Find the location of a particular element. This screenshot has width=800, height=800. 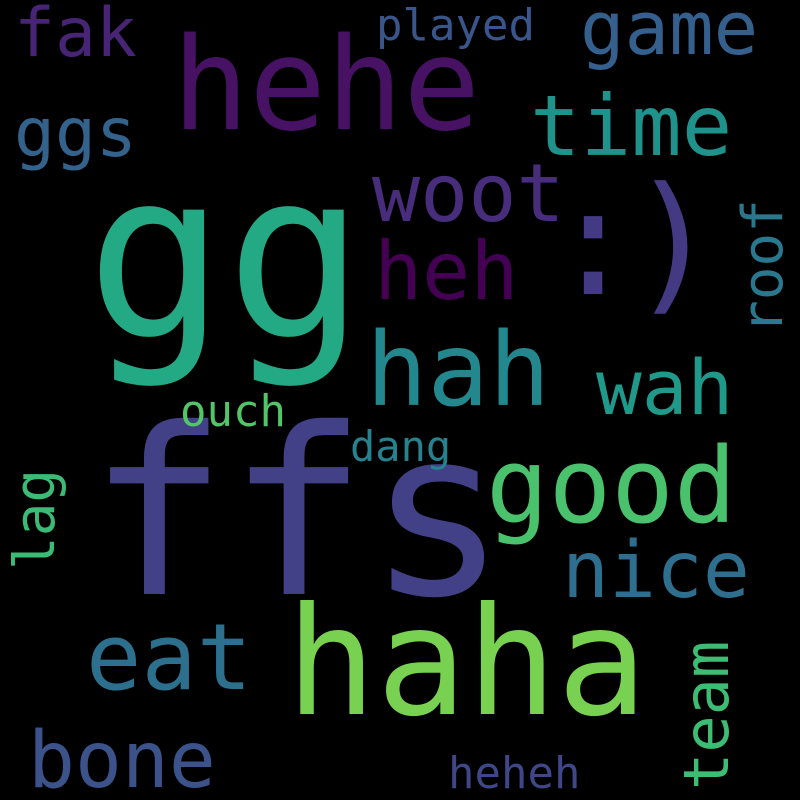

word-haha: haha is located at coordinates (467, 663).